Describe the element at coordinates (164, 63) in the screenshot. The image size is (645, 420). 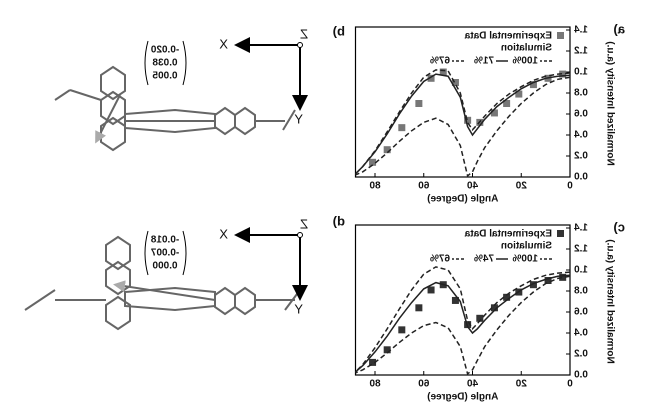
I see `vector-component: 0.038` at that location.